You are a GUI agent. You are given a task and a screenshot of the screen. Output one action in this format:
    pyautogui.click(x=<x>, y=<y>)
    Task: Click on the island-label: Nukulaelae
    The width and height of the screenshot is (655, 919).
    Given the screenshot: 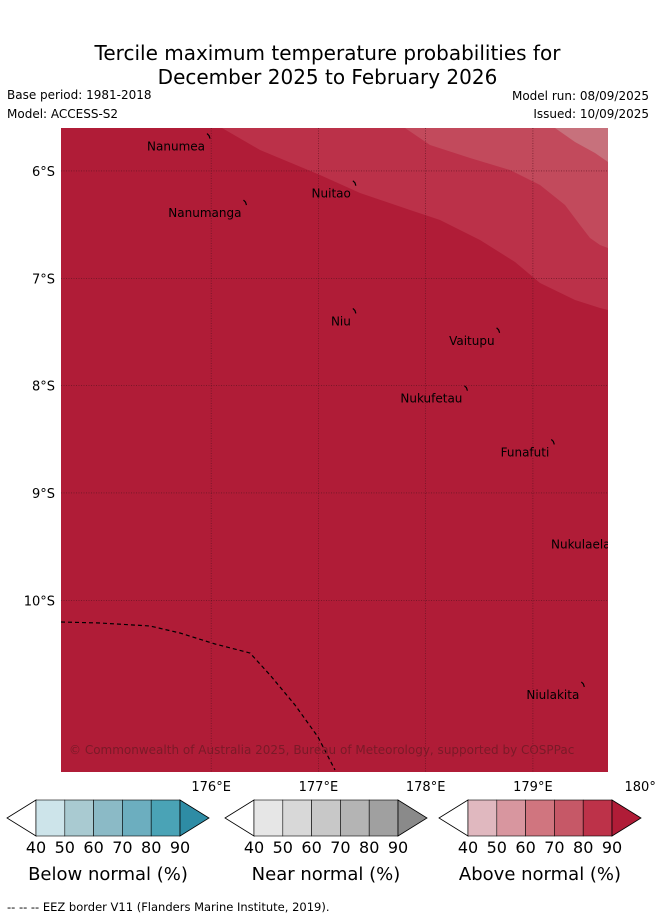 What is the action you would take?
    pyautogui.click(x=584, y=545)
    